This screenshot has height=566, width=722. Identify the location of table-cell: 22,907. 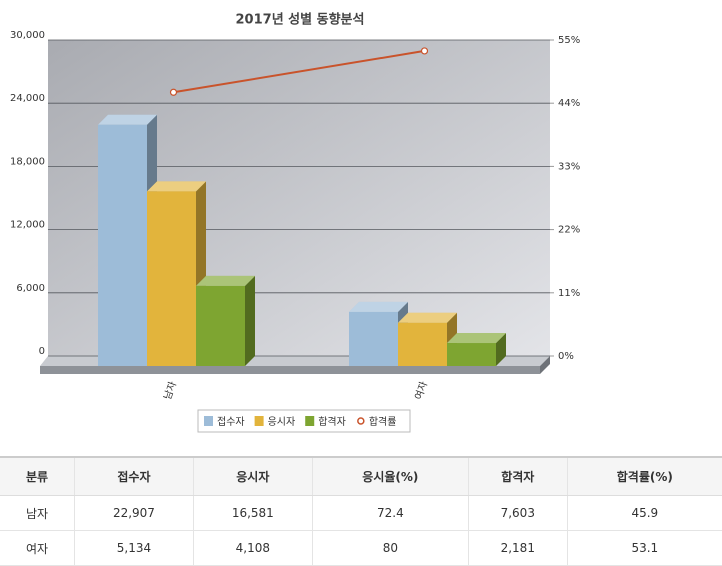
(134, 513).